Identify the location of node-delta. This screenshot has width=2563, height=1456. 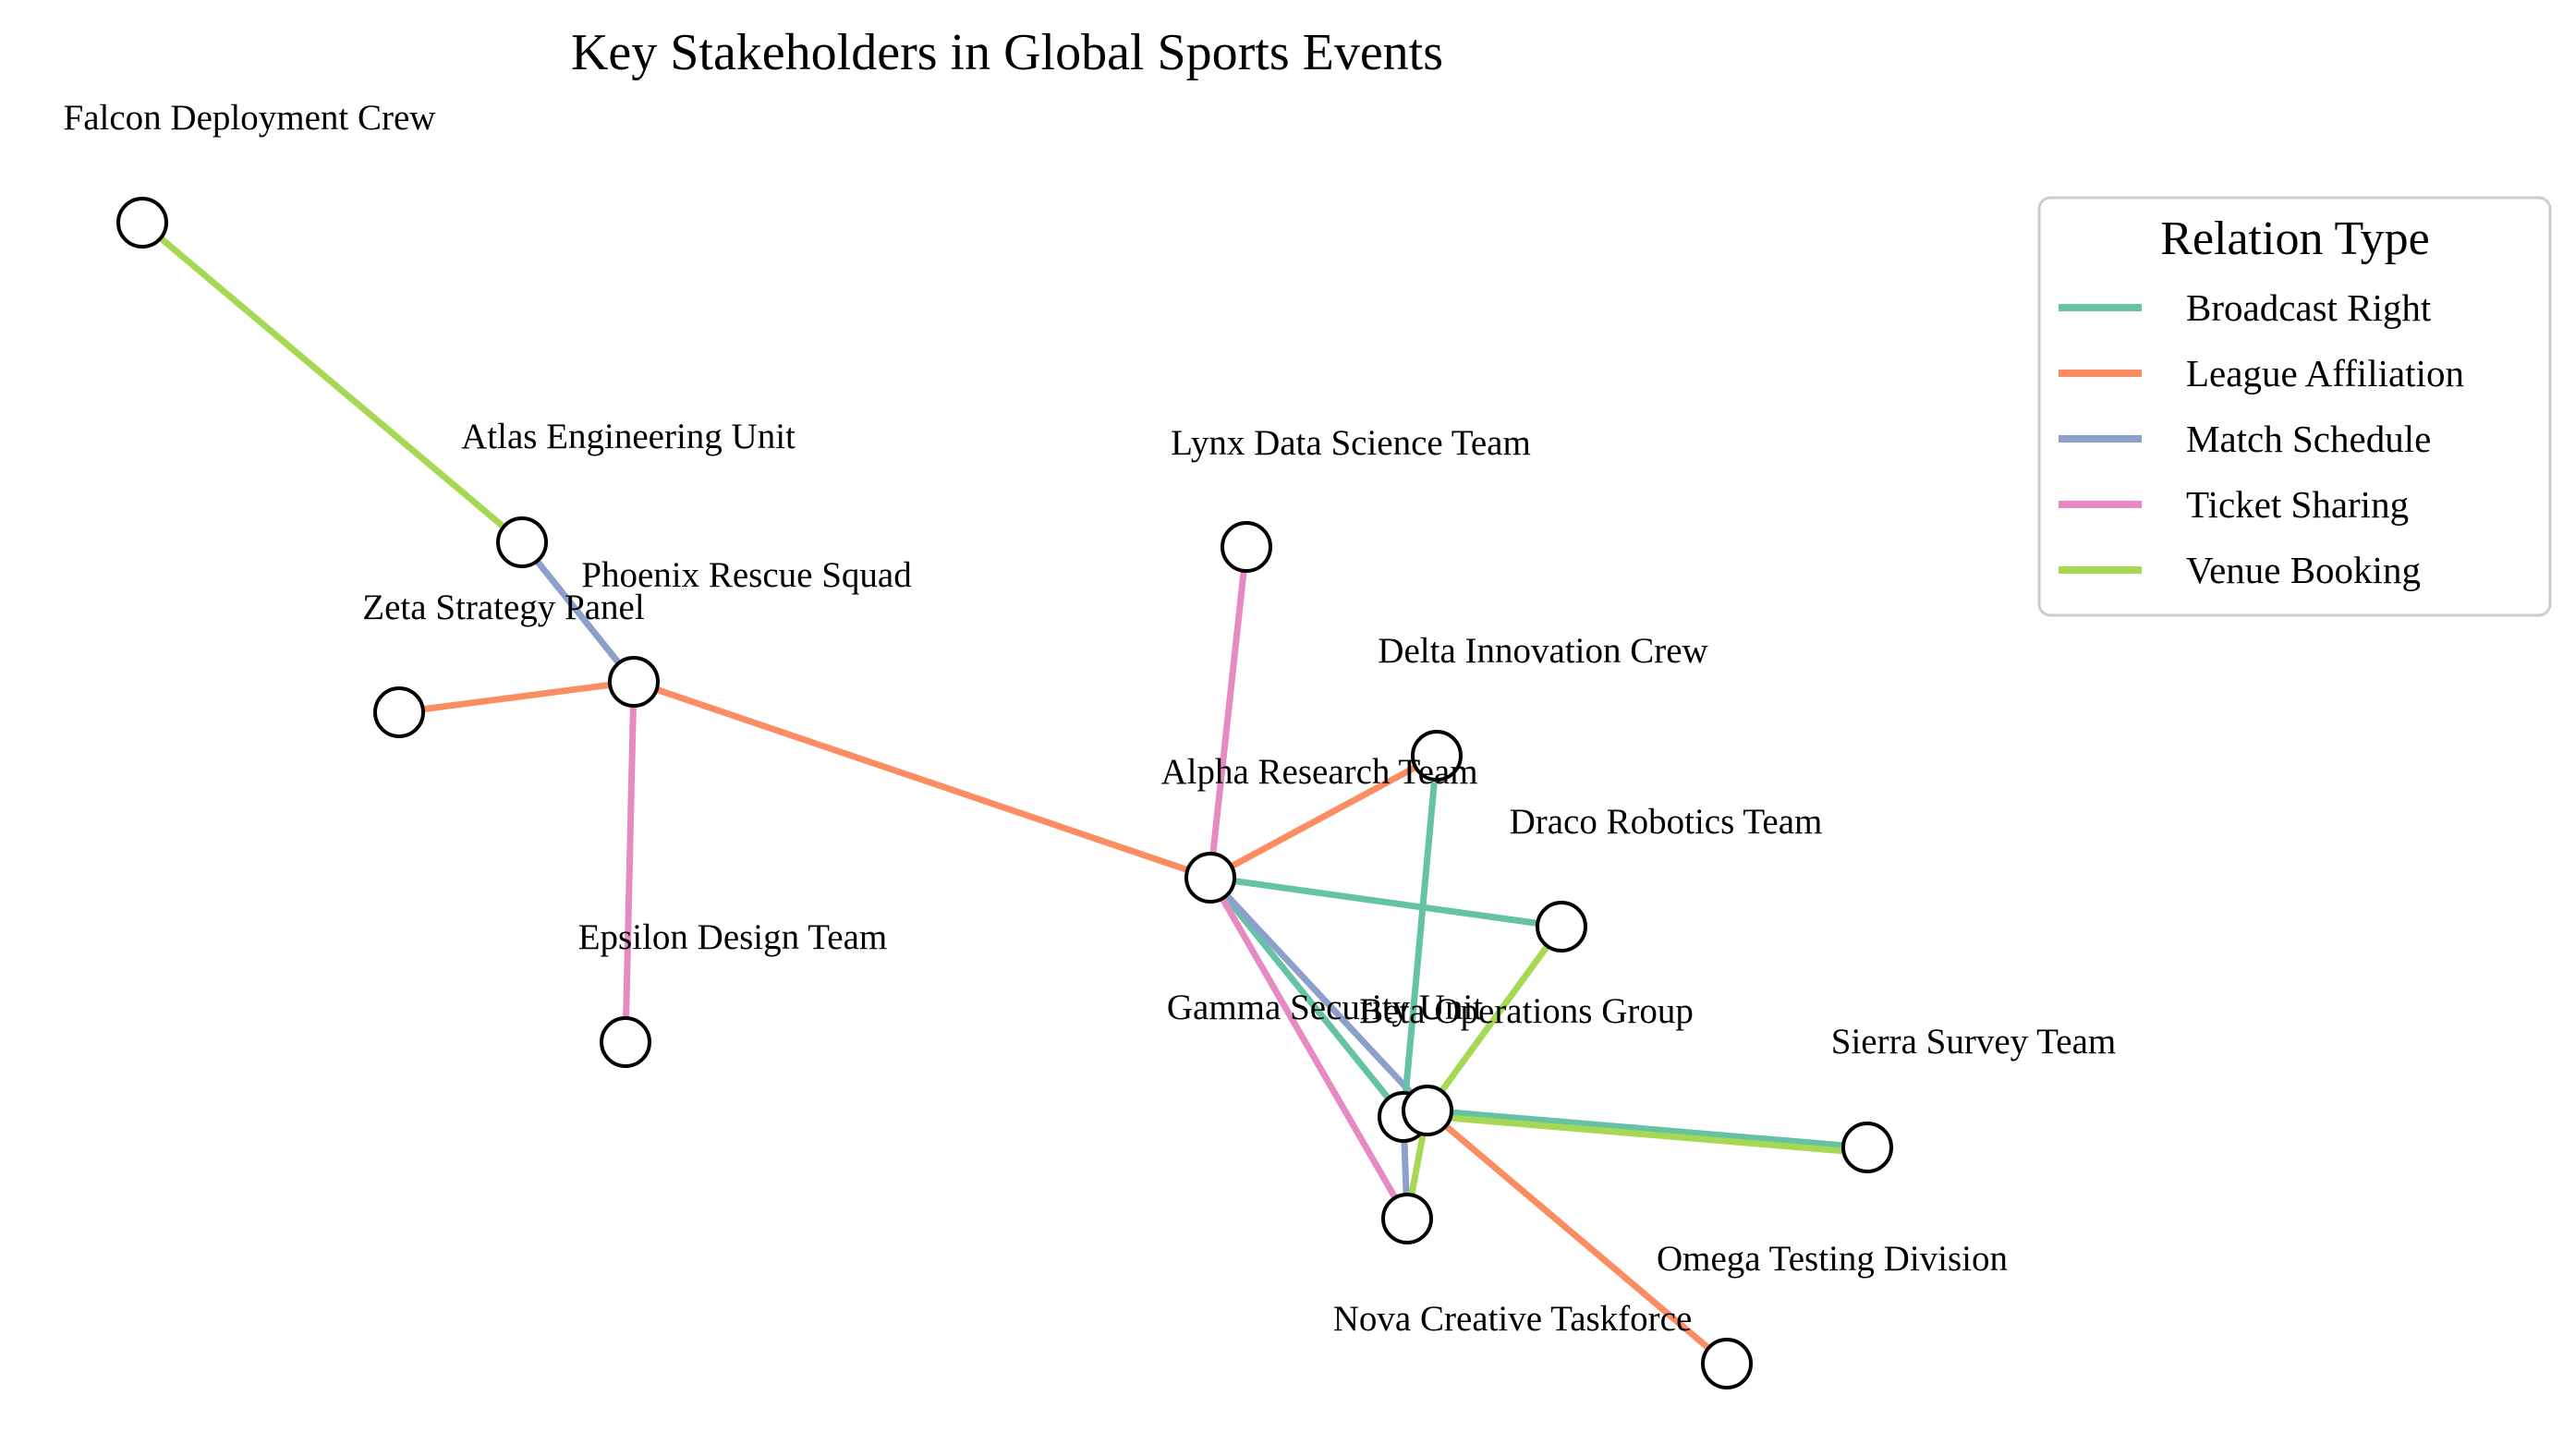
(1437, 756).